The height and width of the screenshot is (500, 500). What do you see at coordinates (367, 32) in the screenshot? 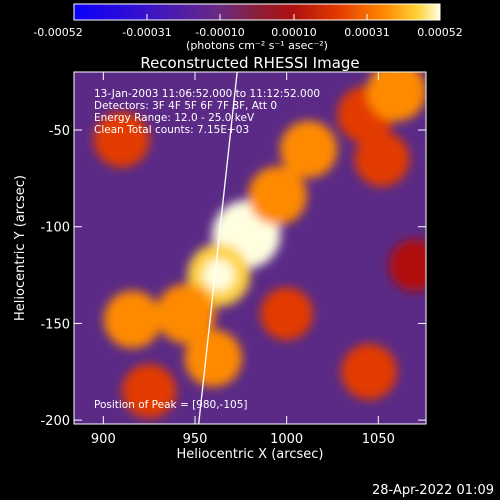
I see `colorbar-tick-label-4: 0.00031` at bounding box center [367, 32].